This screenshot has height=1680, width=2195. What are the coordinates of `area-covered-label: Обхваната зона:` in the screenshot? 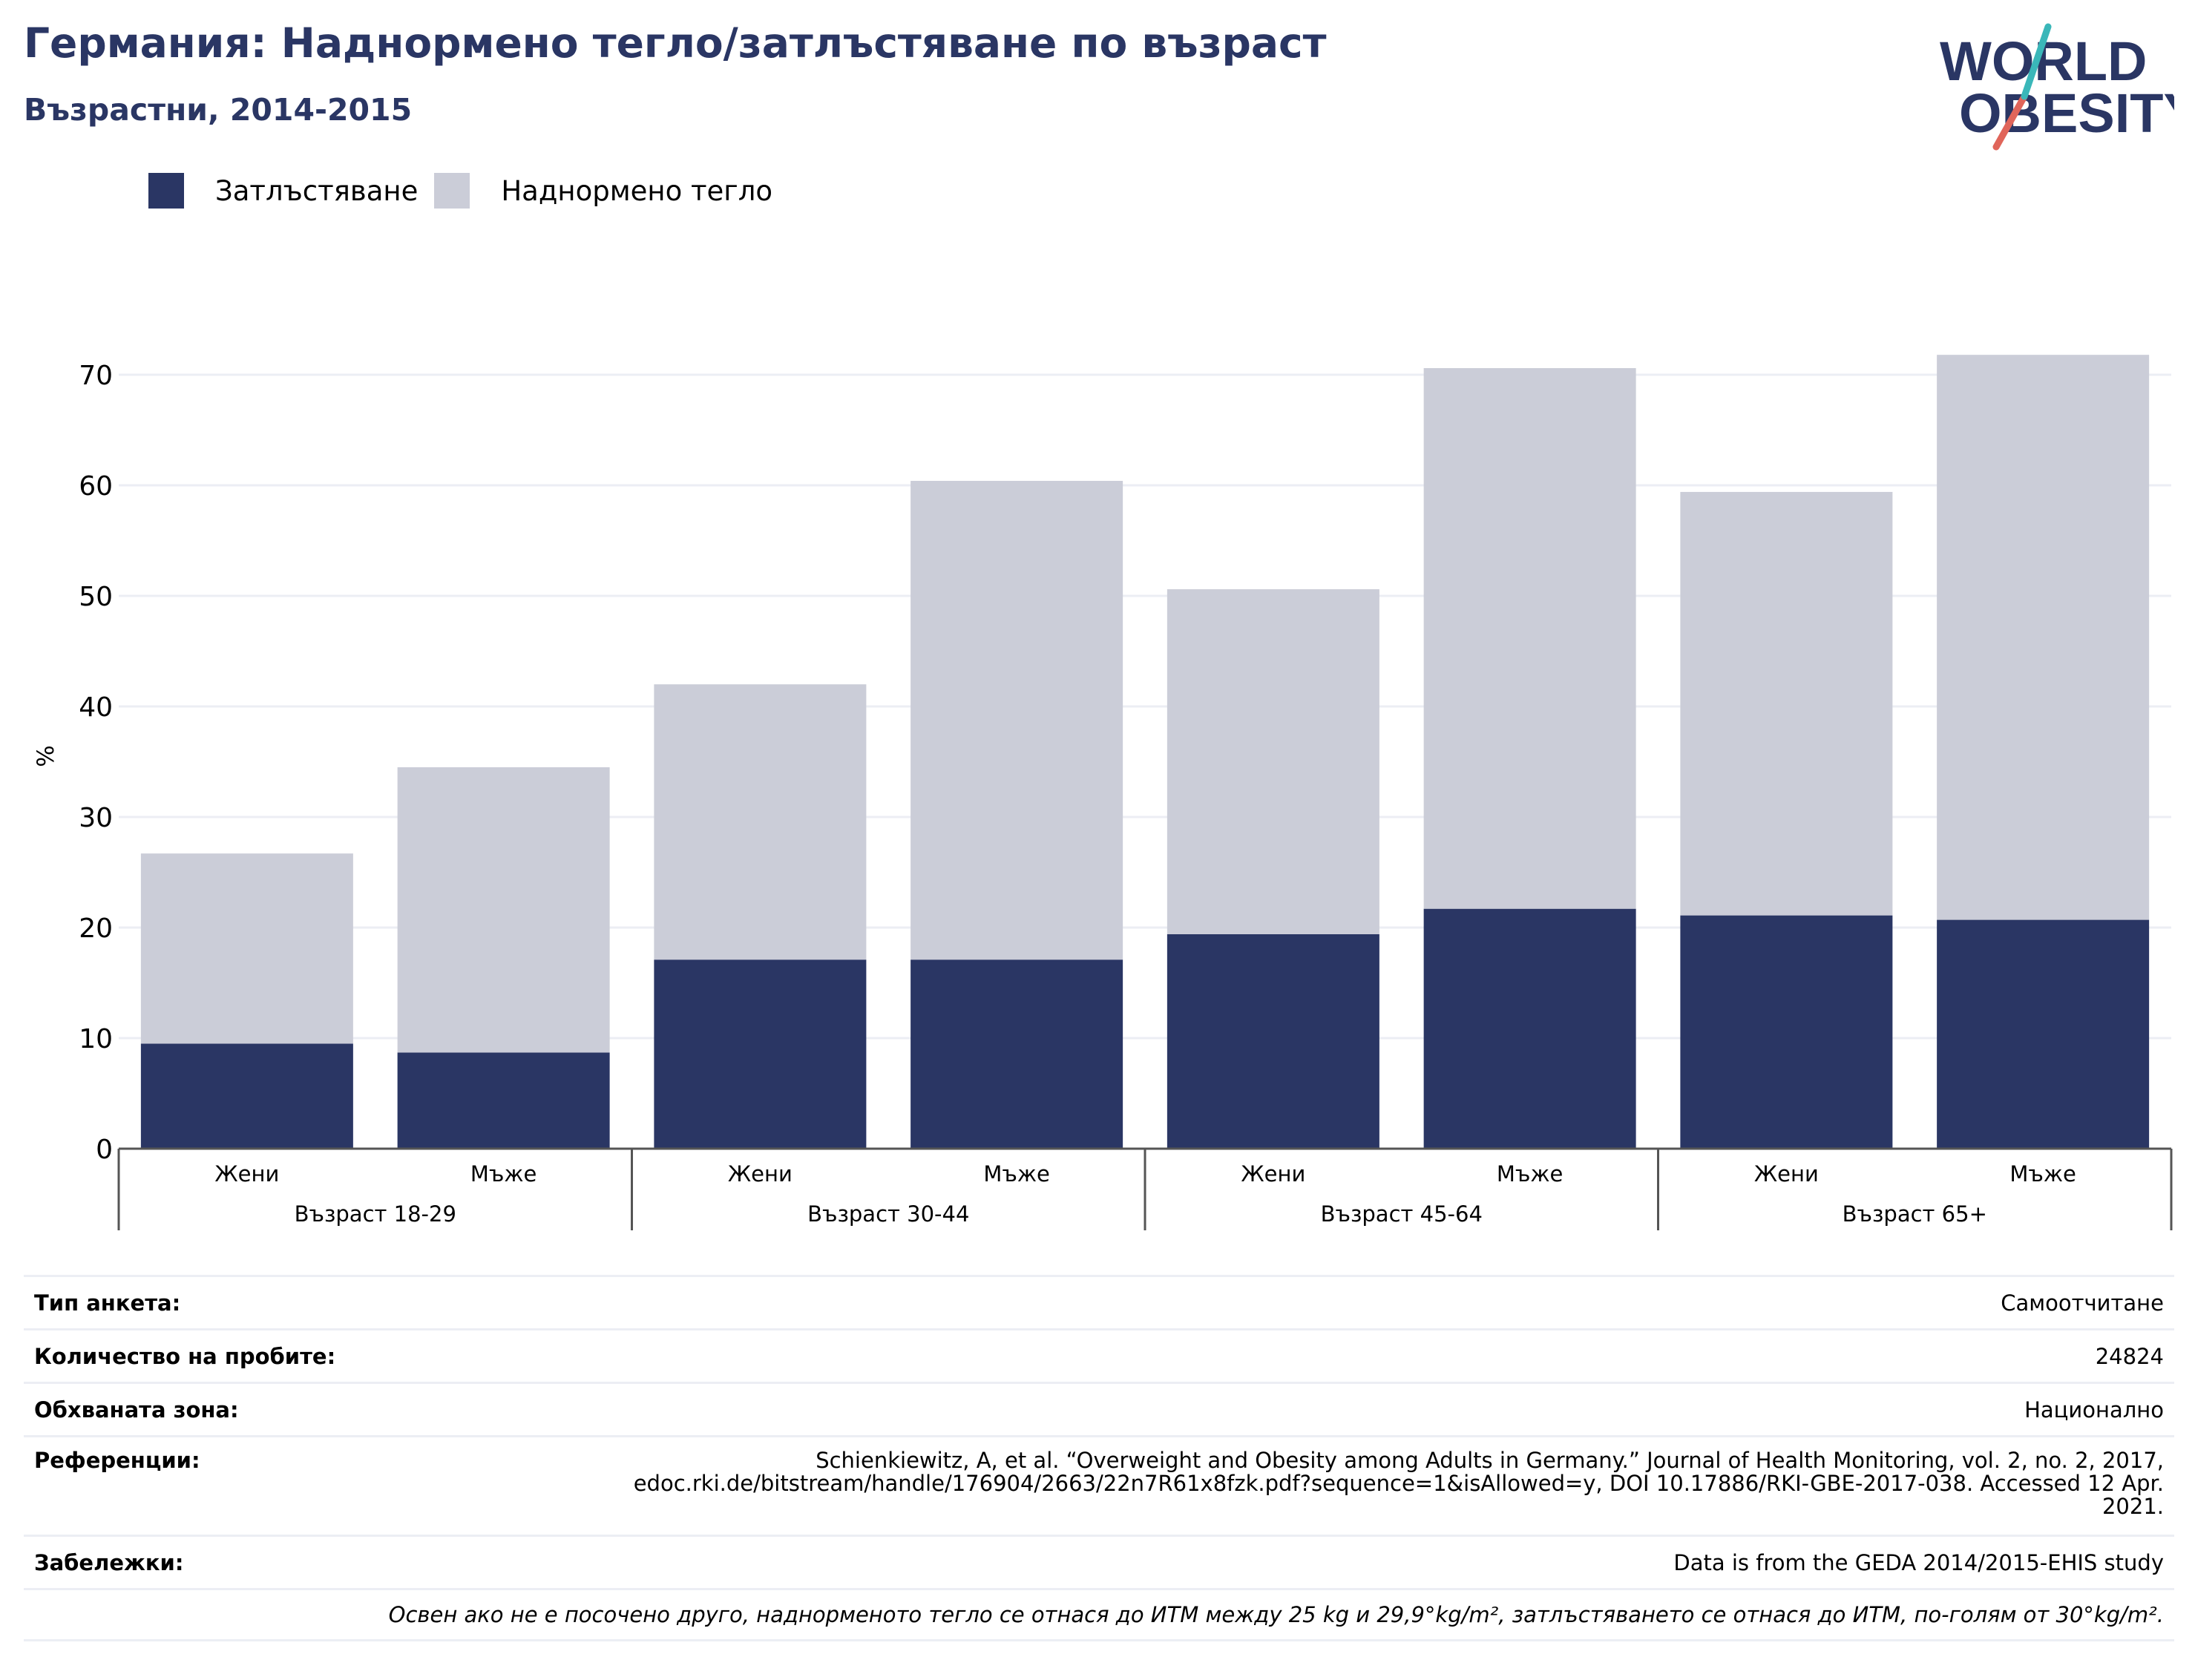 It's located at (136, 1410).